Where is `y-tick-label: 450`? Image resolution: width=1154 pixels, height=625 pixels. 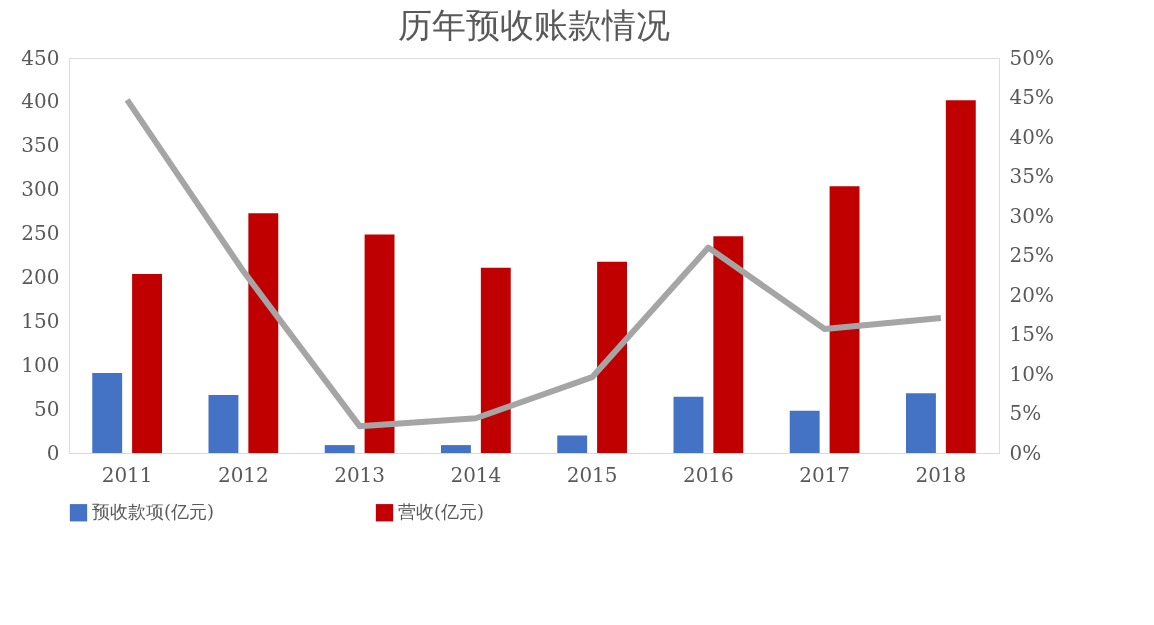 y-tick-label: 450 is located at coordinates (40, 57).